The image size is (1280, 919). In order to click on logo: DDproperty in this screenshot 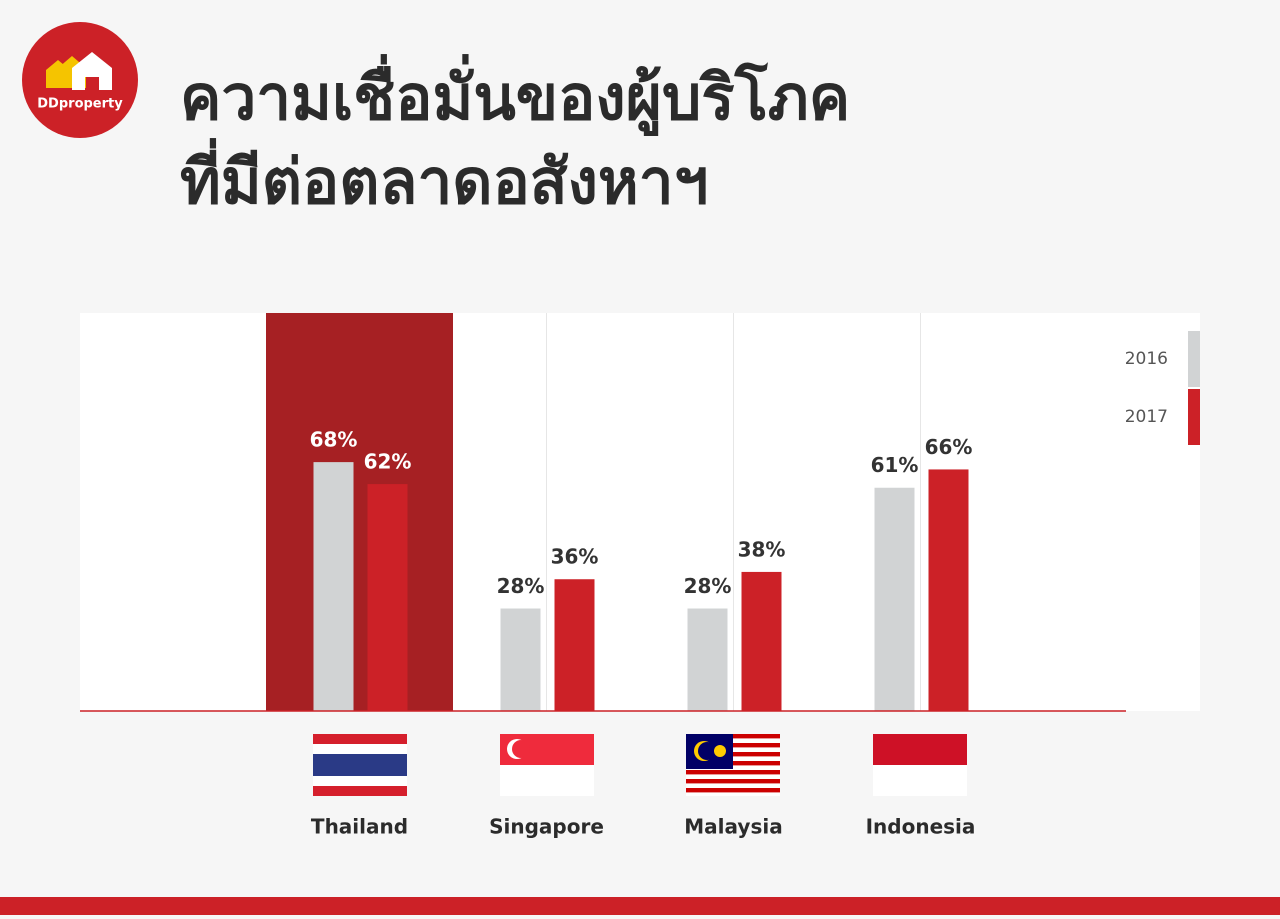, I will do `click(80, 80)`.